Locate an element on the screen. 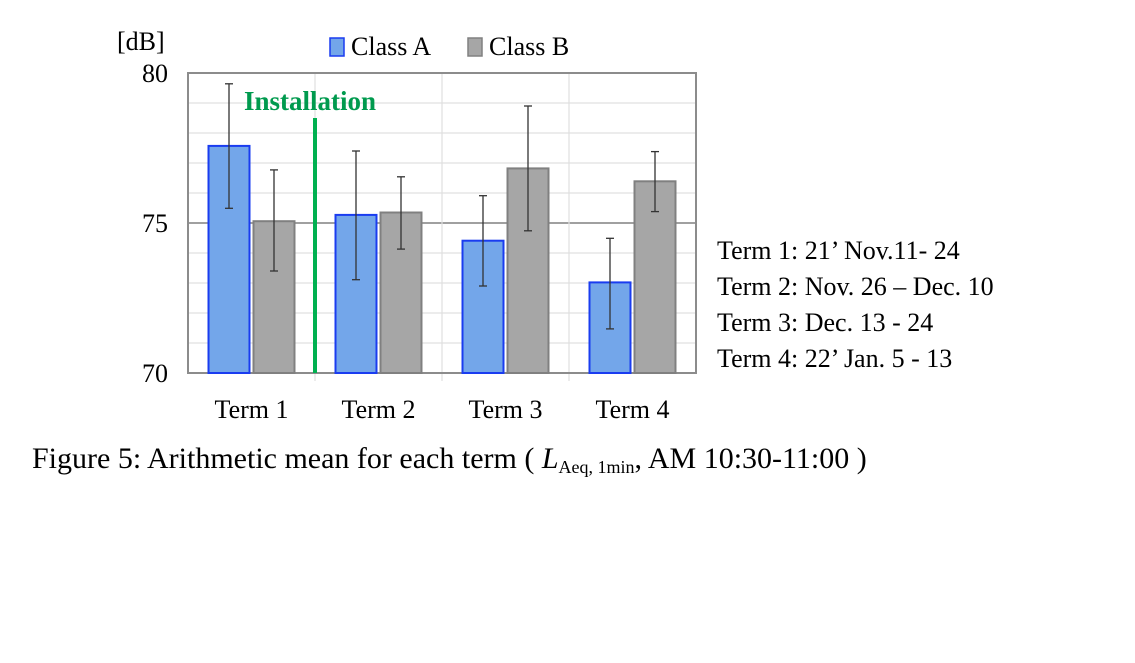  term-note: Term 3: Dec. 13 - 24 is located at coordinates (825, 322).